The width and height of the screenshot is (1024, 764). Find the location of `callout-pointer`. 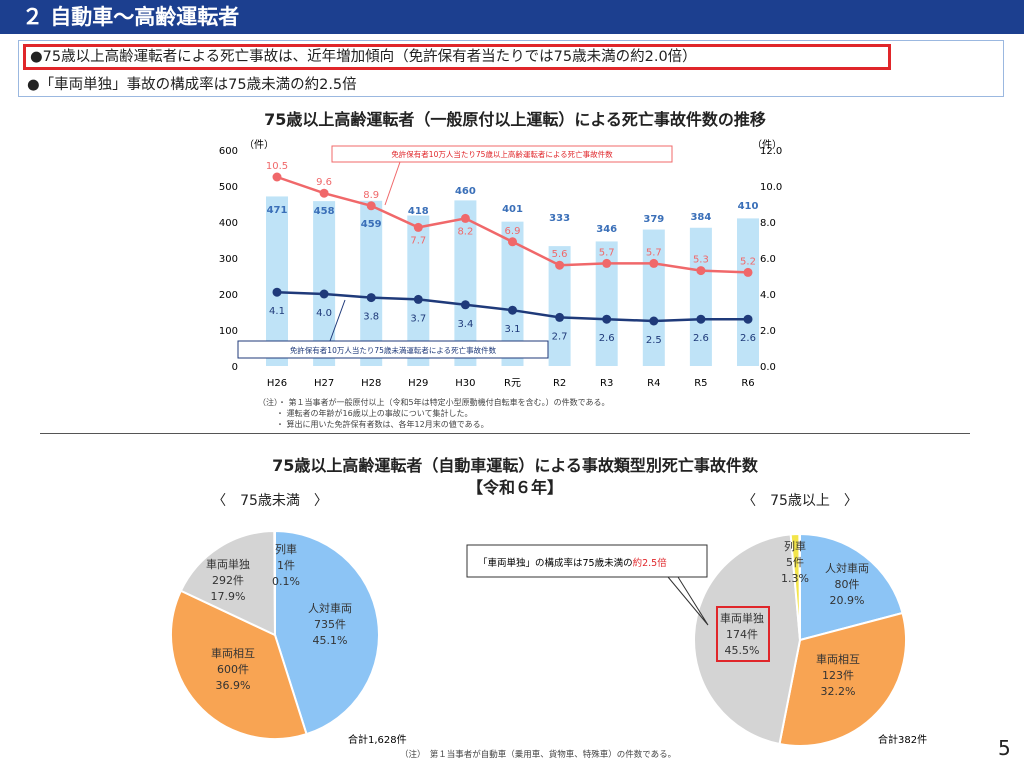

callout-pointer is located at coordinates (688, 601).